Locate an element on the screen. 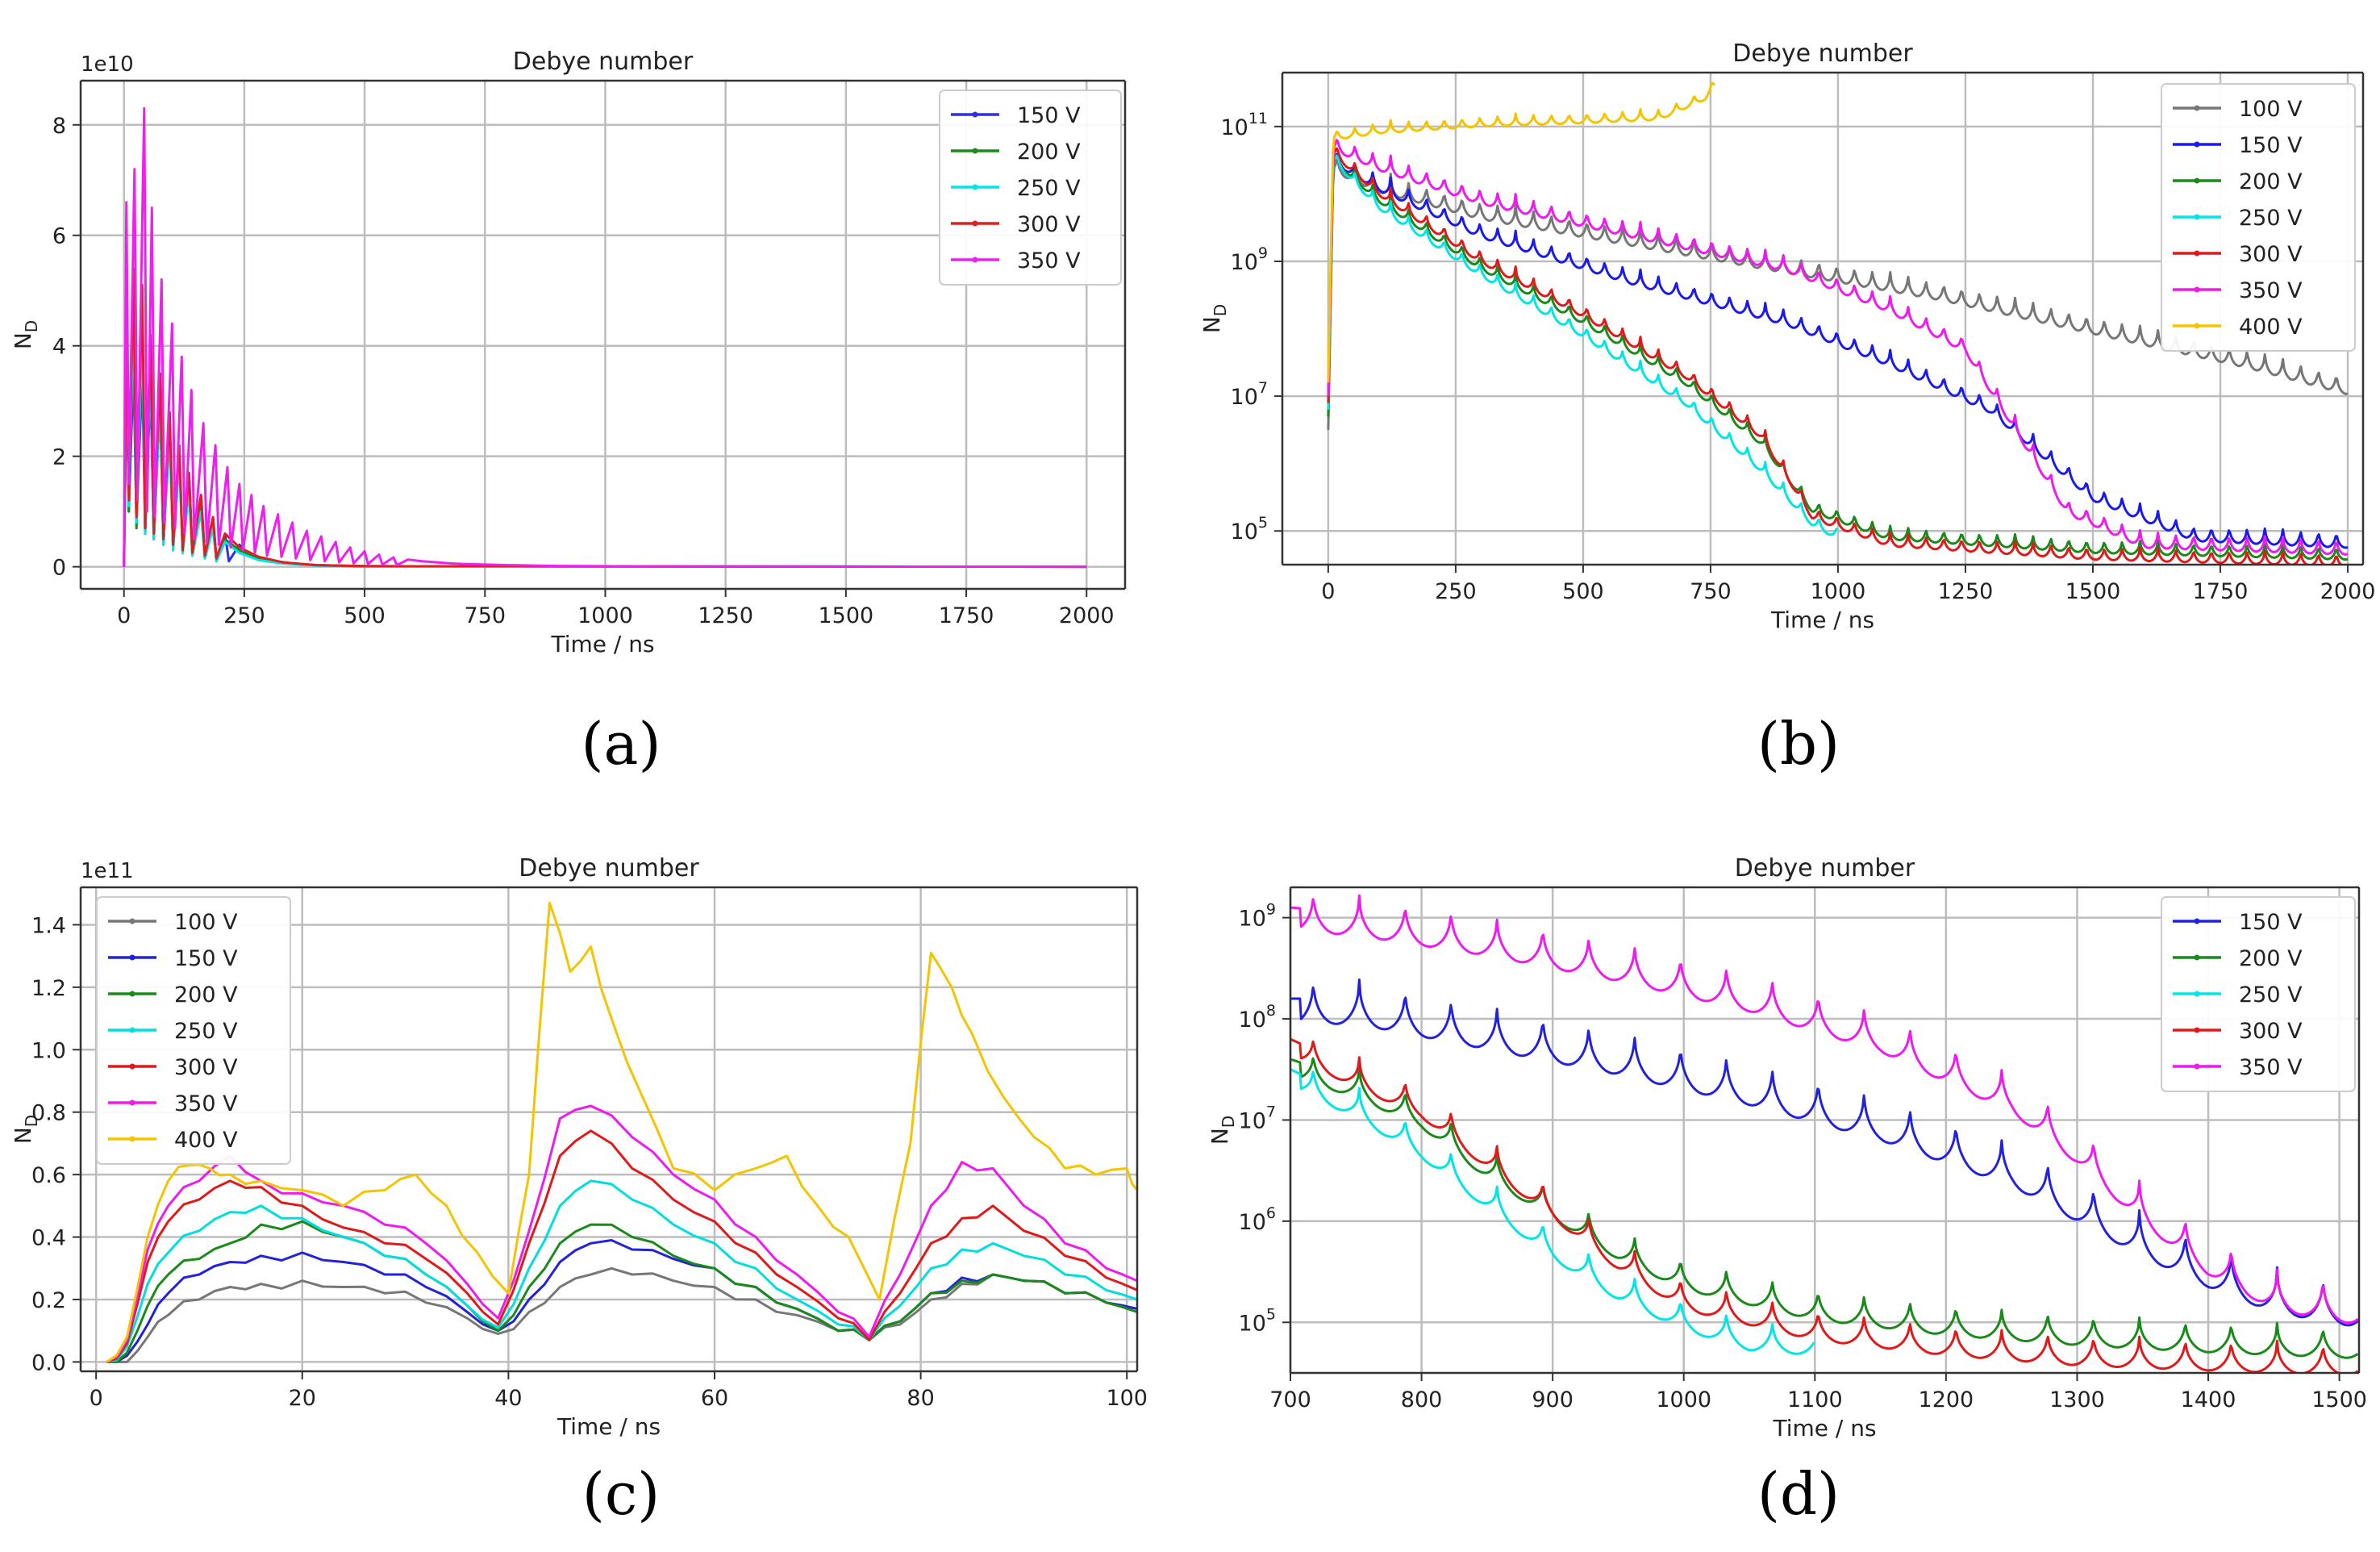 This screenshot has height=1552, width=2380. y-tick-label: 0.0 is located at coordinates (48, 1363).